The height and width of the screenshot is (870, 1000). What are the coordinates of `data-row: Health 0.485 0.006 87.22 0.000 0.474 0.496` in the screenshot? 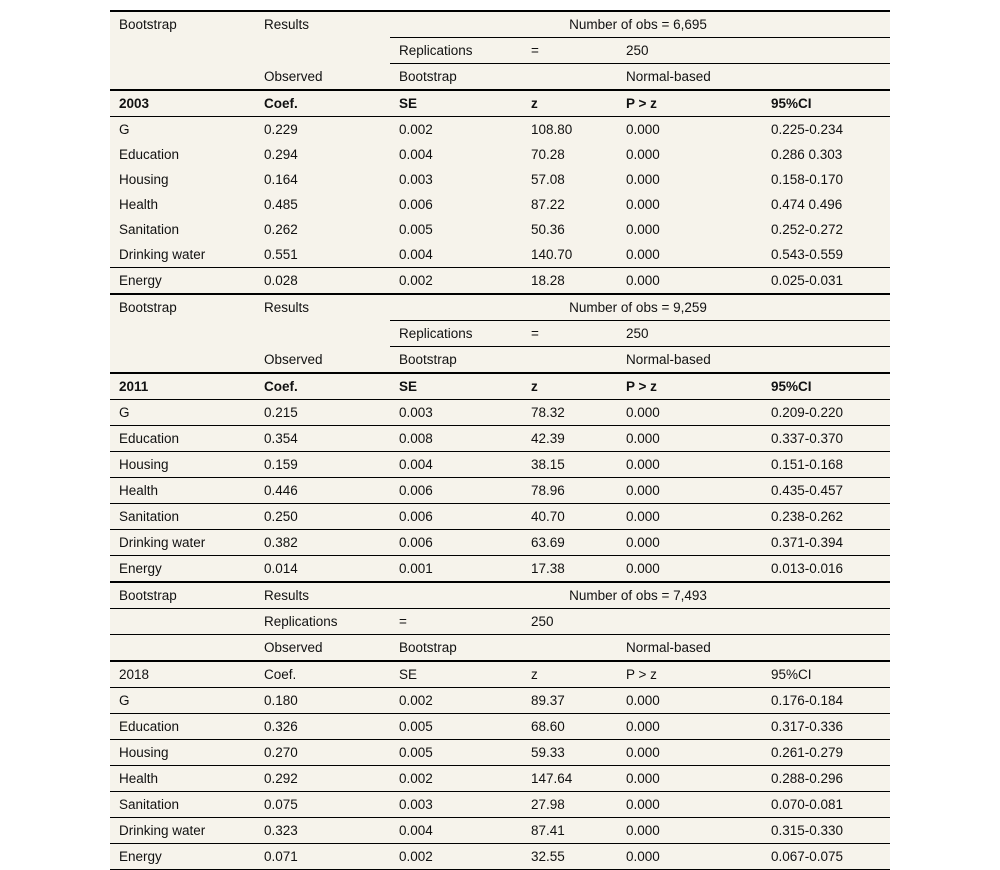 It's located at (500, 204).